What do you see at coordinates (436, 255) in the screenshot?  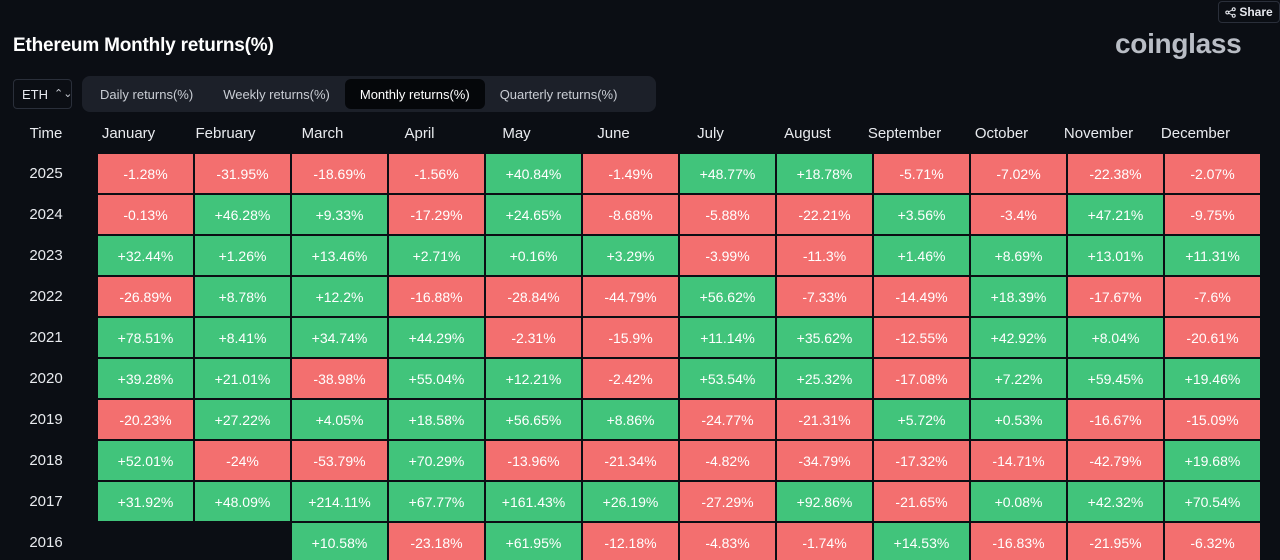 I see `return-cell-2023-april: +2.71%` at bounding box center [436, 255].